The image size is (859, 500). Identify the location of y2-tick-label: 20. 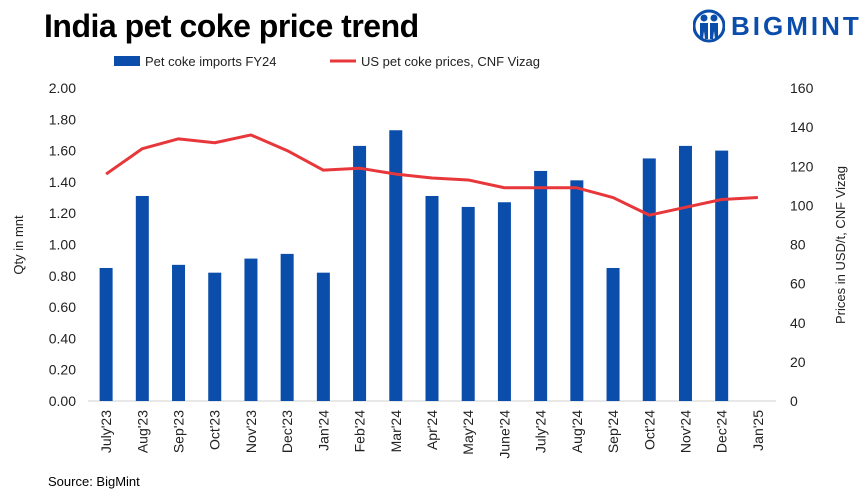
(798, 362).